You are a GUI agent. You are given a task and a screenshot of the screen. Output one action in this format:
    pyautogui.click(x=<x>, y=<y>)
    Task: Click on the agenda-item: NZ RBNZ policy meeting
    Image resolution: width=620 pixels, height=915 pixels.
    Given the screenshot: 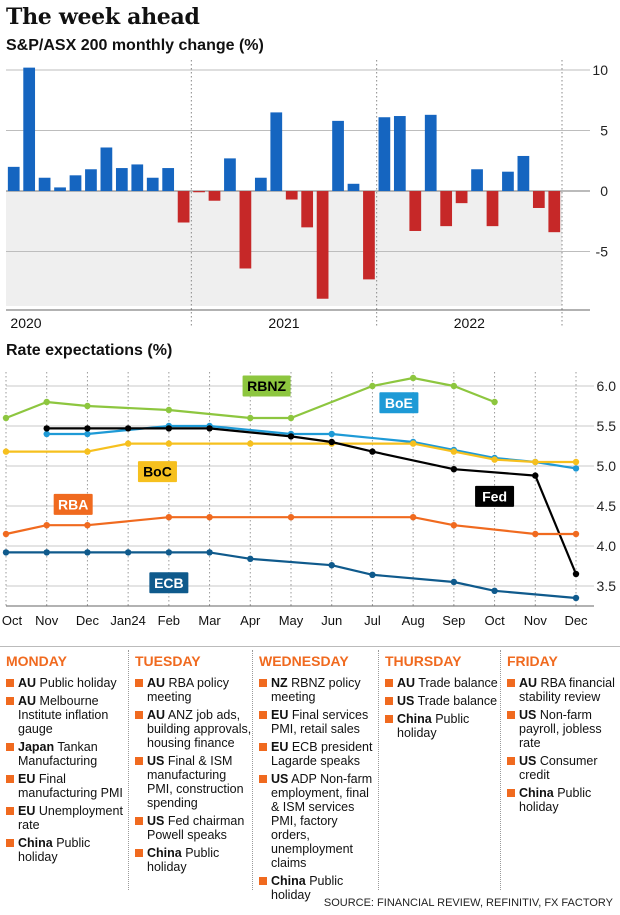 What is the action you would take?
    pyautogui.click(x=319, y=690)
    